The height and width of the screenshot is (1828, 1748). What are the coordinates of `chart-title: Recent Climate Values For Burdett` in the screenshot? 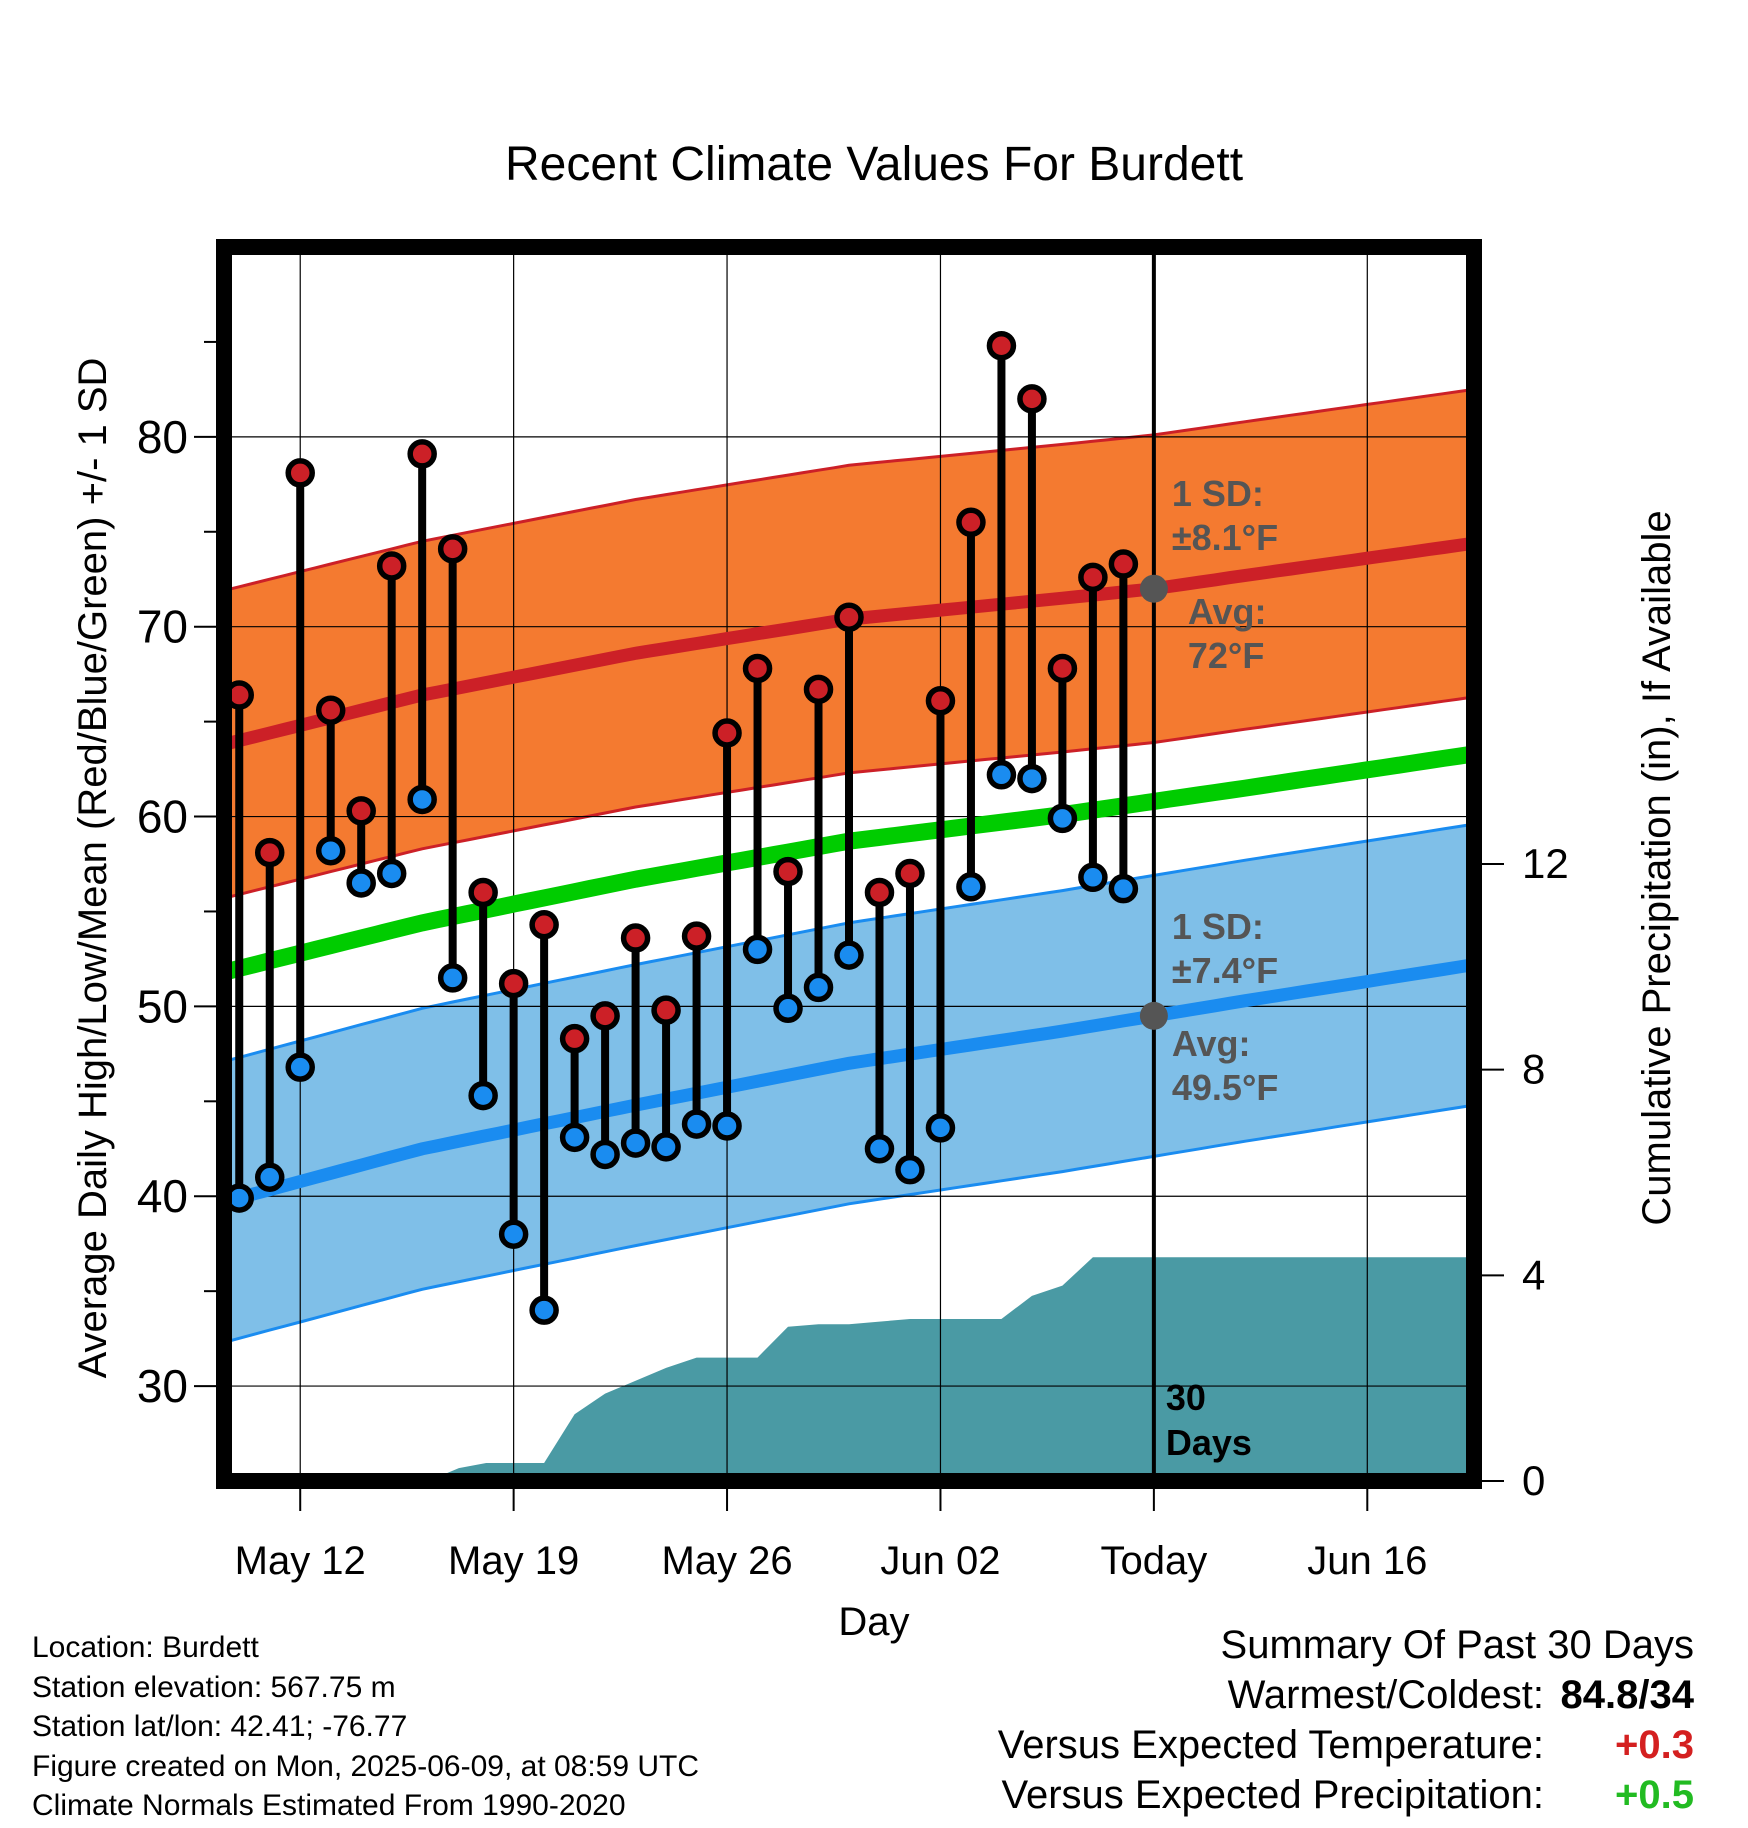 It's located at (874, 164).